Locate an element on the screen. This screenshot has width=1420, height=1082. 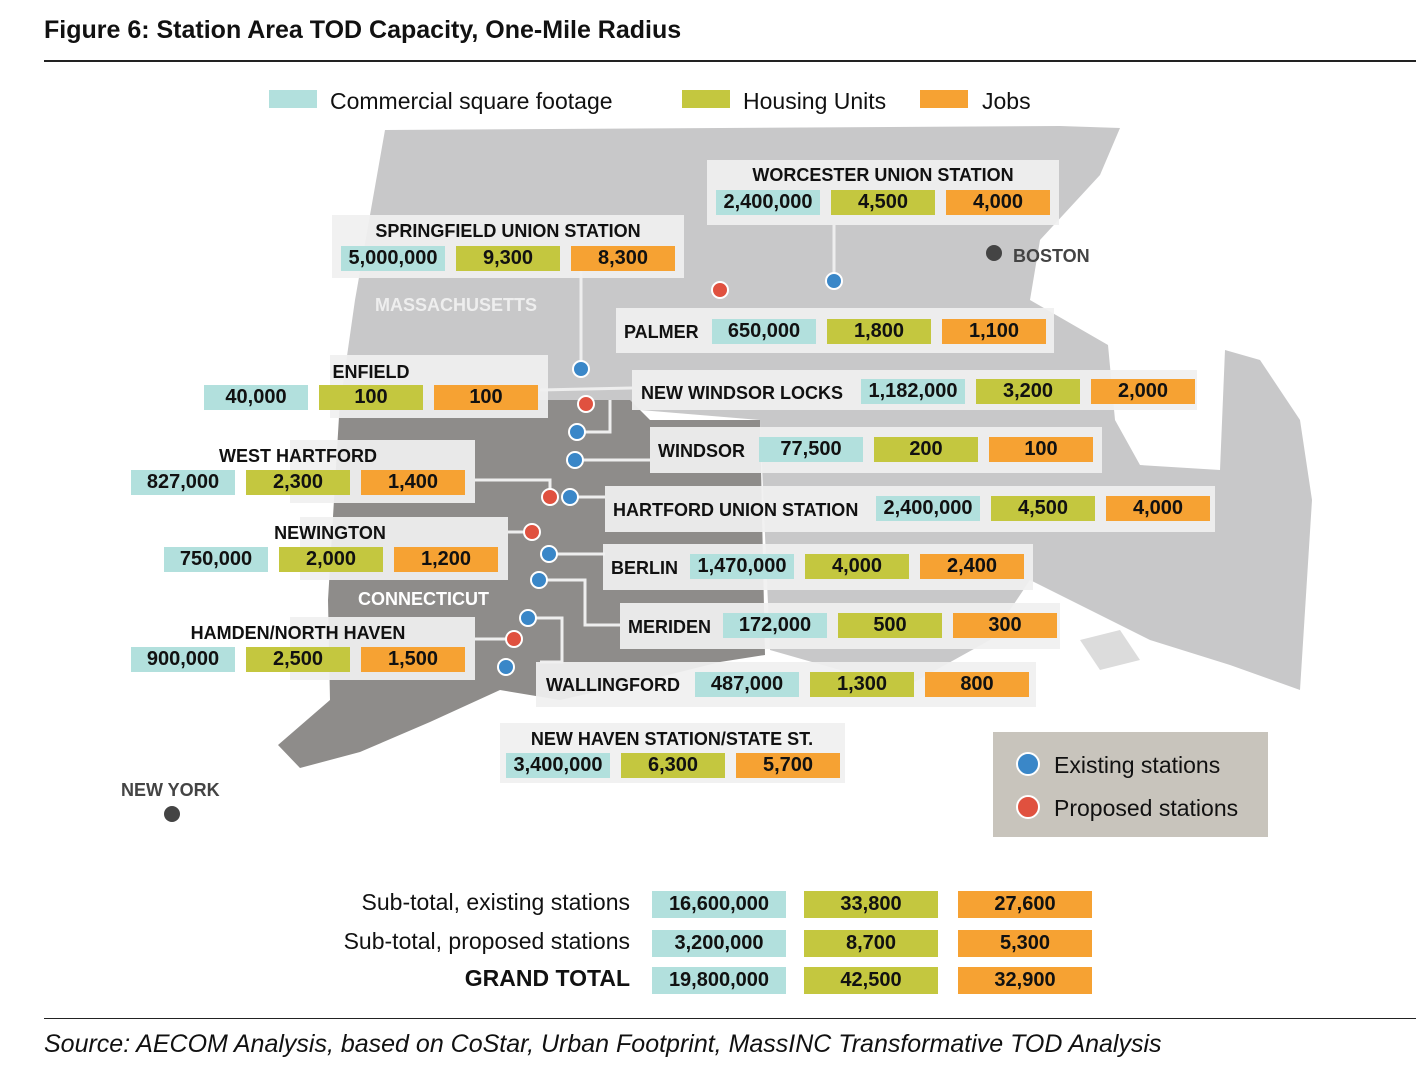
commercial-sqft-value: 77,500 is located at coordinates (811, 449).